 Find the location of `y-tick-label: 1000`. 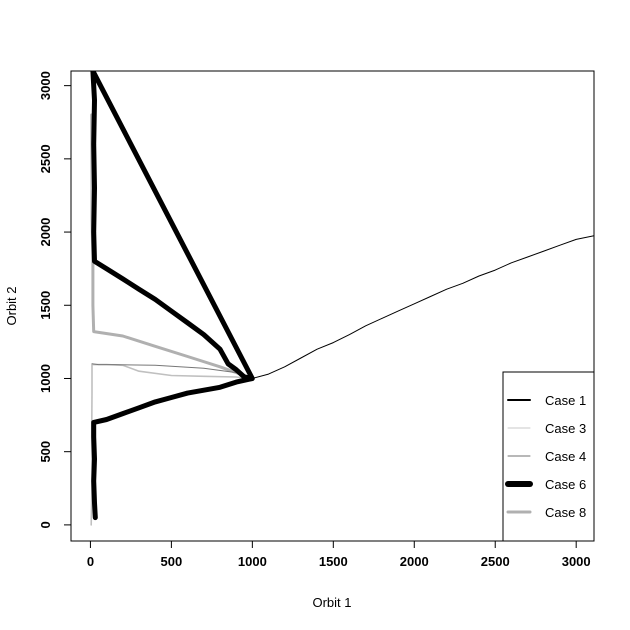

y-tick-label: 1000 is located at coordinates (45, 378).